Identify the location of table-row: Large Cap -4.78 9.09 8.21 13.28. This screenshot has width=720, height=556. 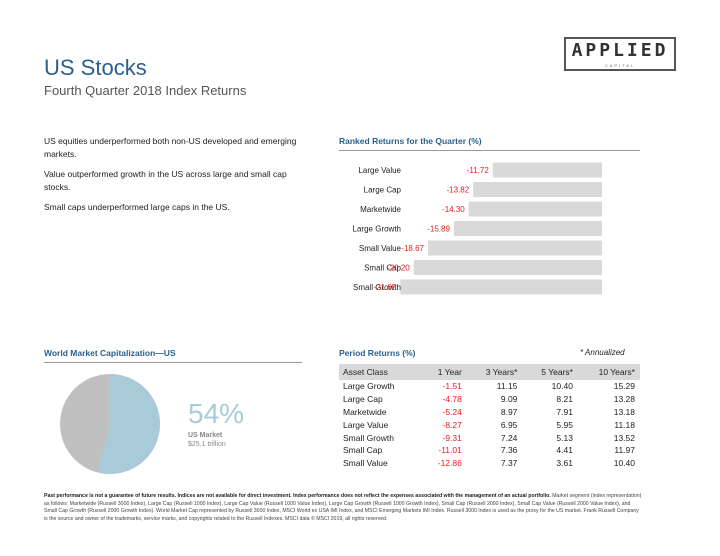
(489, 399).